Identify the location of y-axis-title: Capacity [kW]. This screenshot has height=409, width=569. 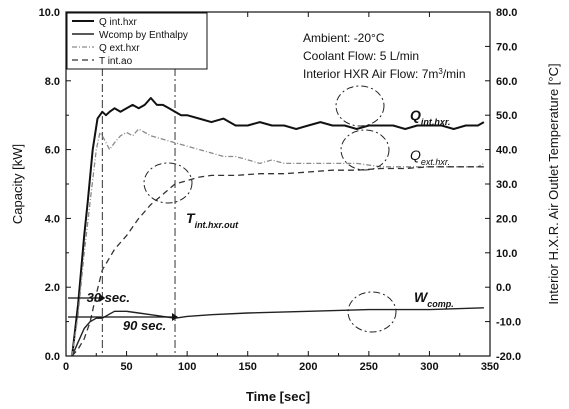
(17, 184).